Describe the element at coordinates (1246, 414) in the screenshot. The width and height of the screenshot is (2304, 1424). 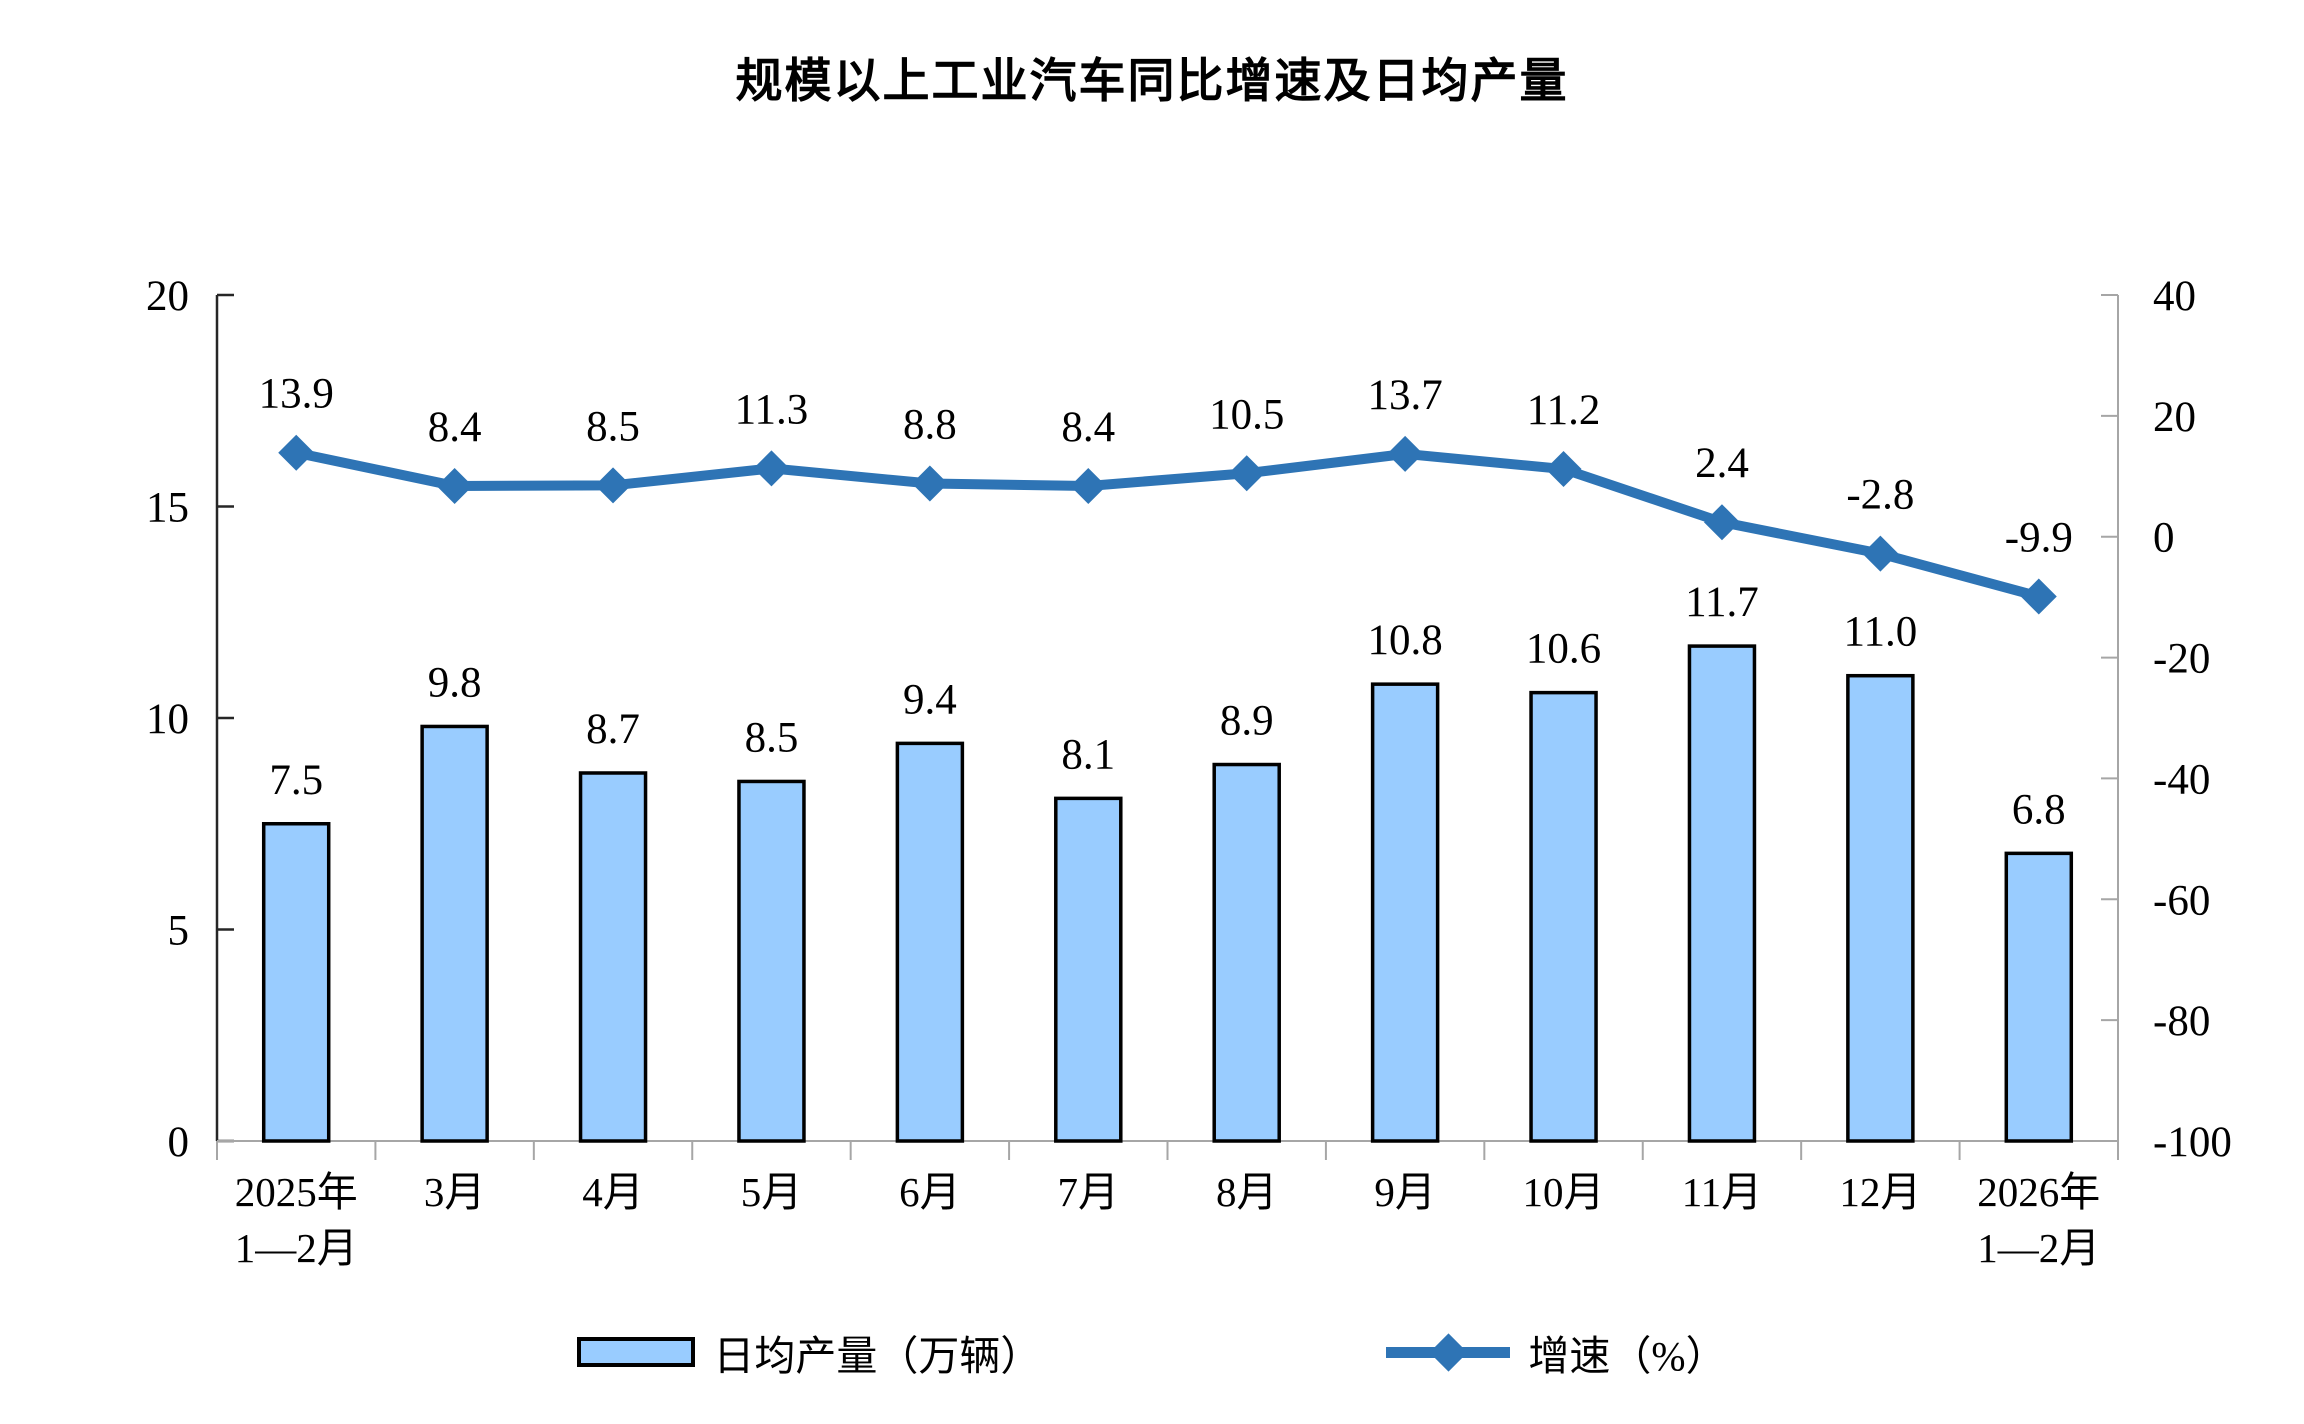
I see `line-value-label: 10.5` at that location.